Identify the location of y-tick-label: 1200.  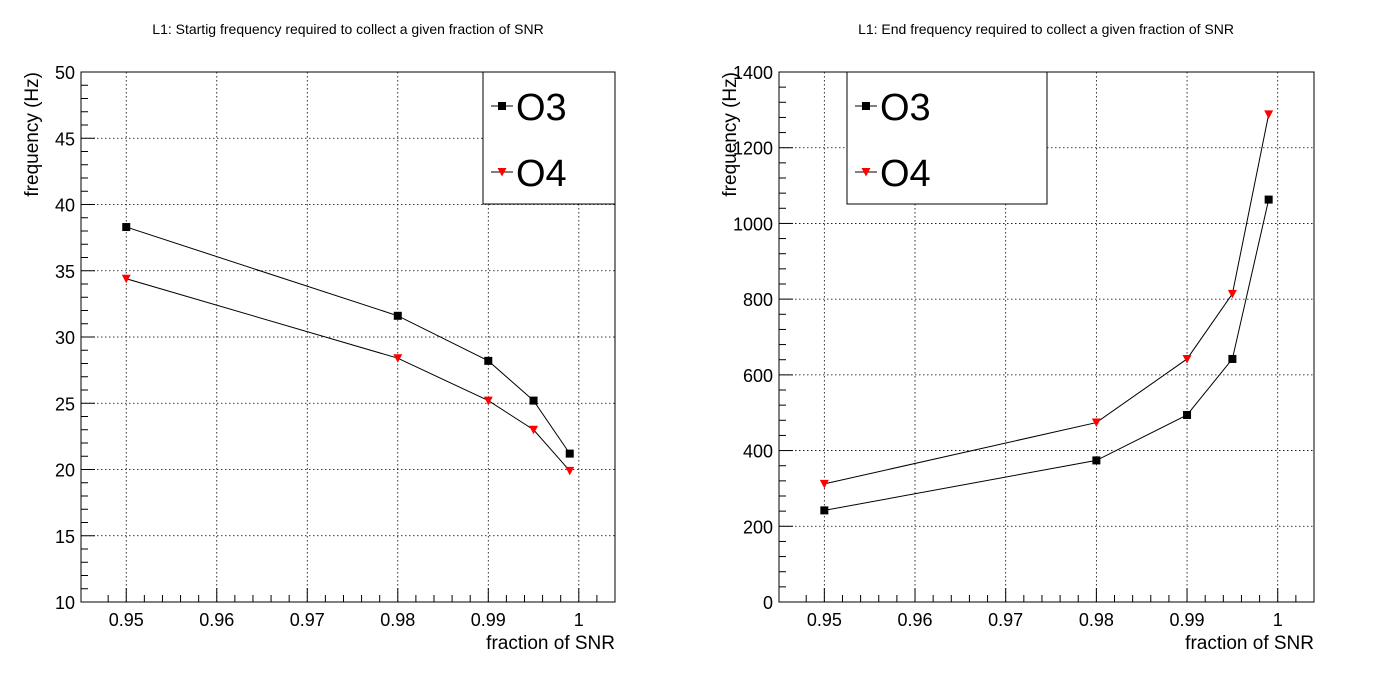
(753, 149).